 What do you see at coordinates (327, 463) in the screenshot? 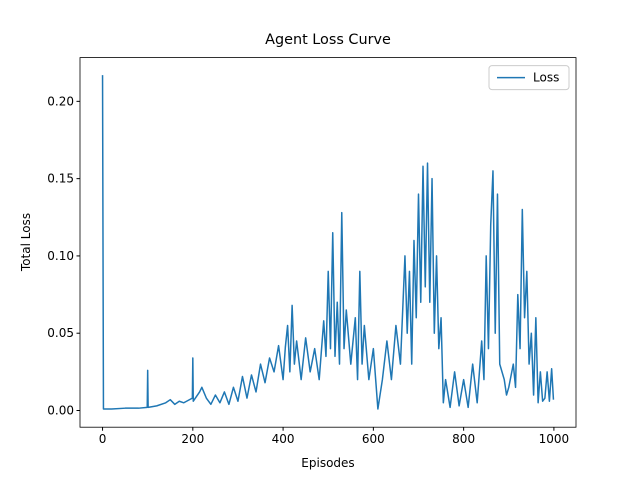
I see `x-axis-label: Episodes` at bounding box center [327, 463].